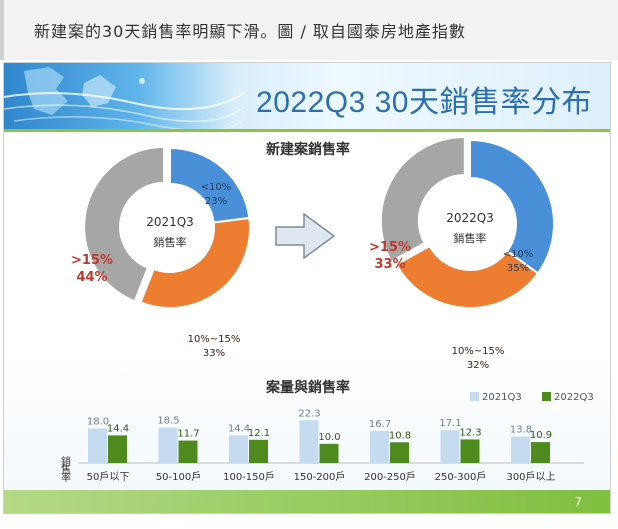 This screenshot has width=618, height=529. What do you see at coordinates (170, 242) in the screenshot?
I see `pie-2021q3-center-label: 銷售率` at bounding box center [170, 242].